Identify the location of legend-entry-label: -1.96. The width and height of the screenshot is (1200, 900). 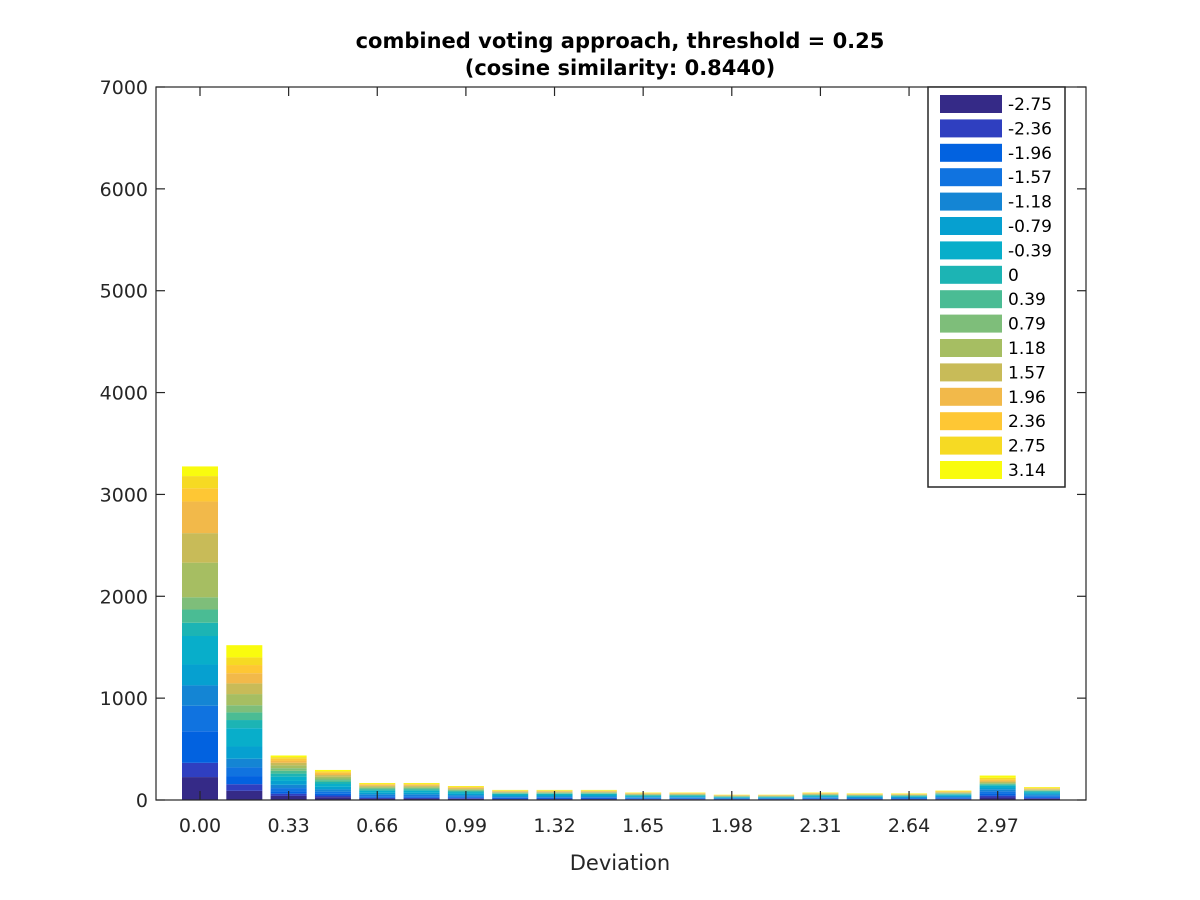
(1030, 154).